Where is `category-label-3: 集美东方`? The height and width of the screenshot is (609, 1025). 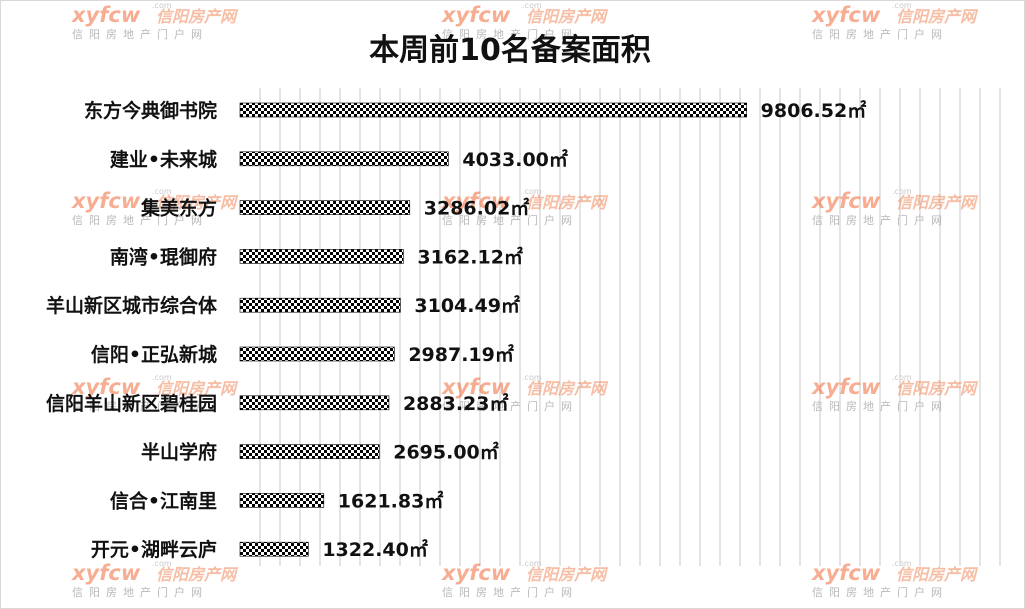 category-label-3: 集美东方 is located at coordinates (178, 208).